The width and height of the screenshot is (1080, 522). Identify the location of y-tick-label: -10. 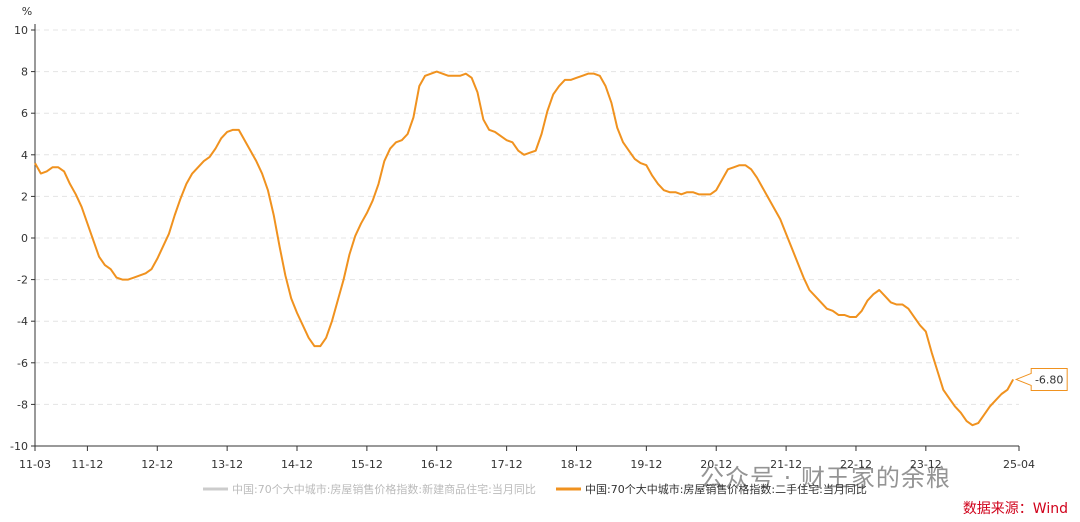
(19, 446).